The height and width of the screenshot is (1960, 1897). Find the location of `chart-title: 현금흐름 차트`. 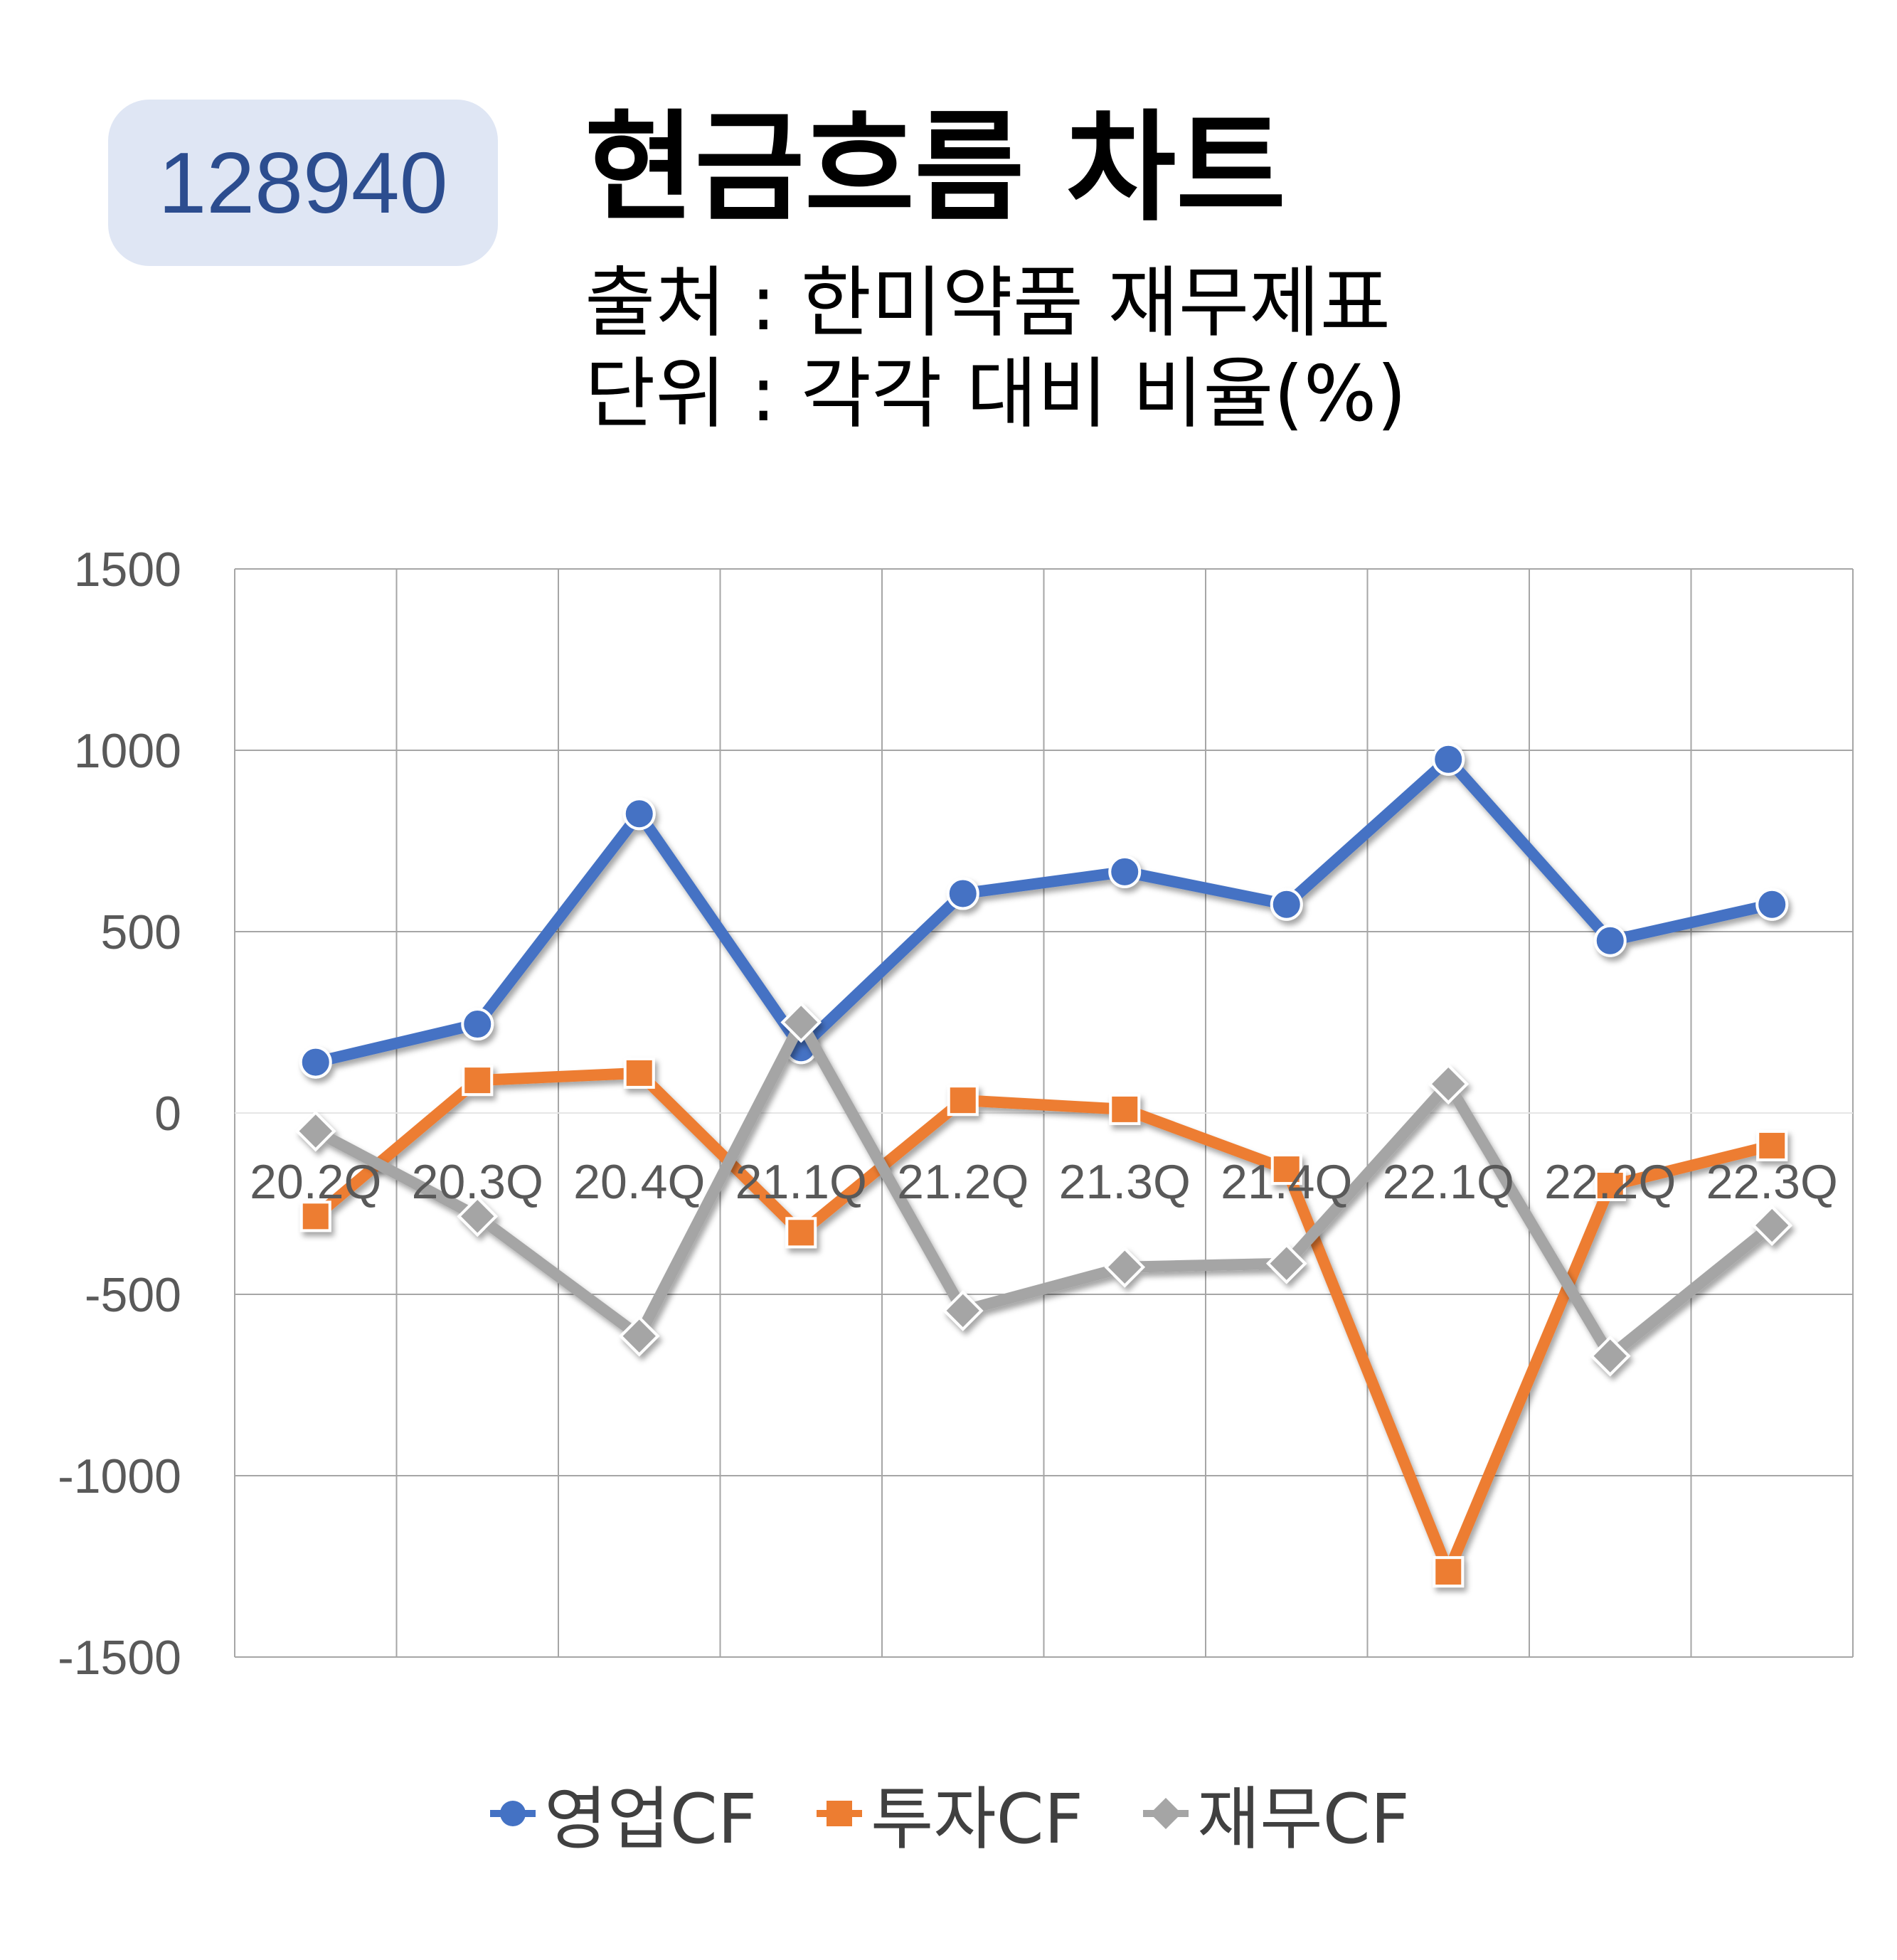

chart-title: 현금흐름 차트 is located at coordinates (936, 168).